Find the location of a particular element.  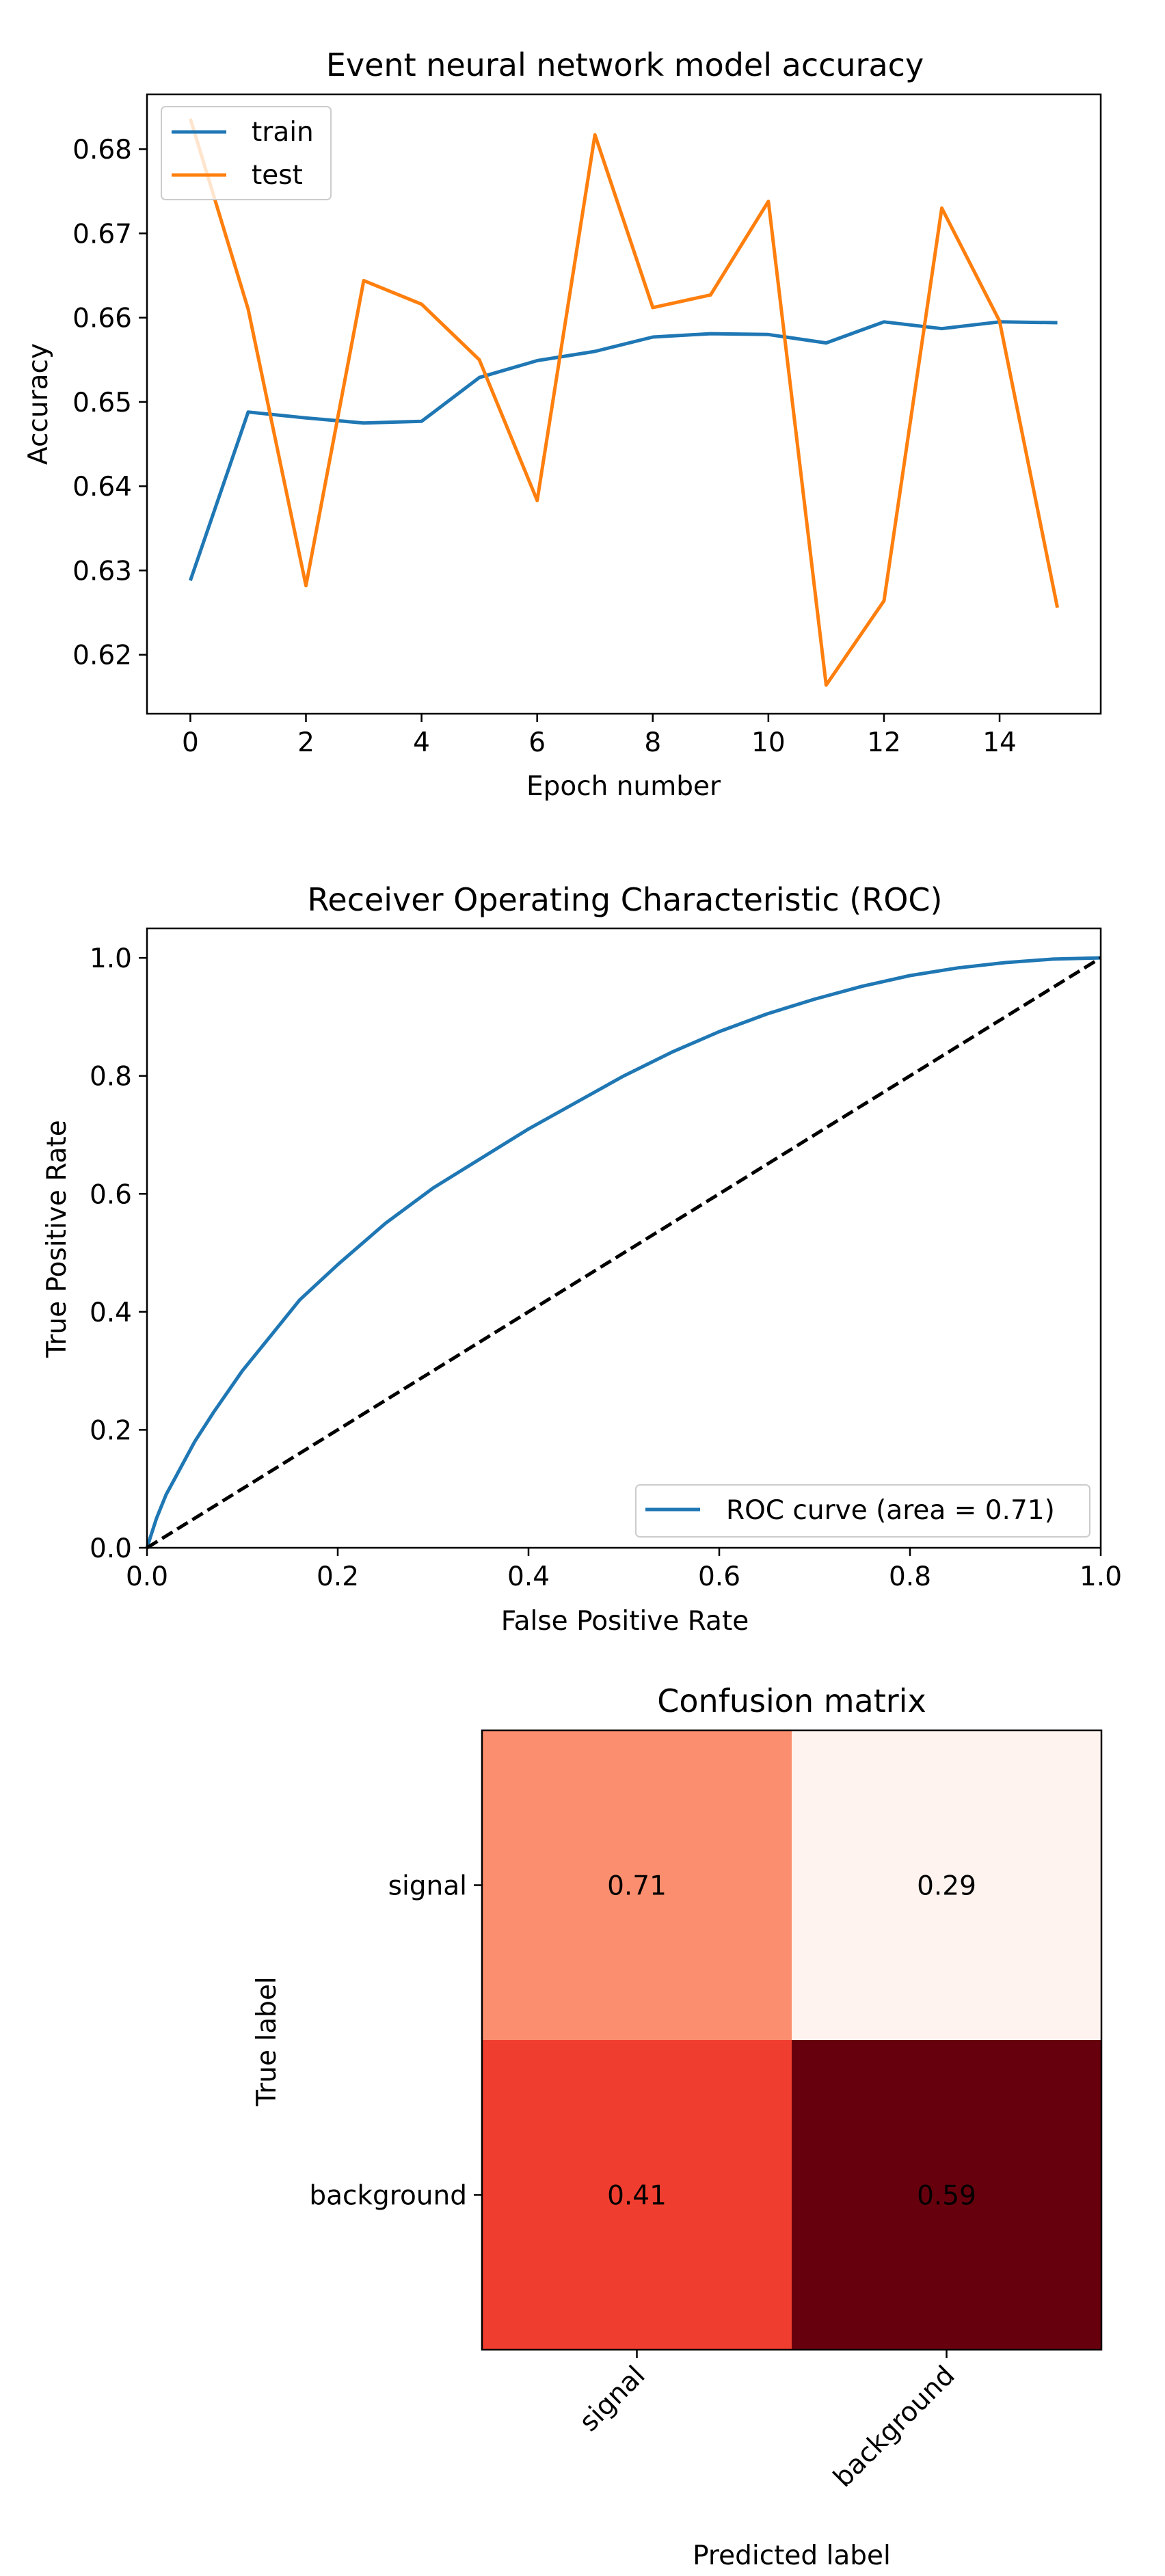

roc-y-tick-label: 1.0 is located at coordinates (111, 958).